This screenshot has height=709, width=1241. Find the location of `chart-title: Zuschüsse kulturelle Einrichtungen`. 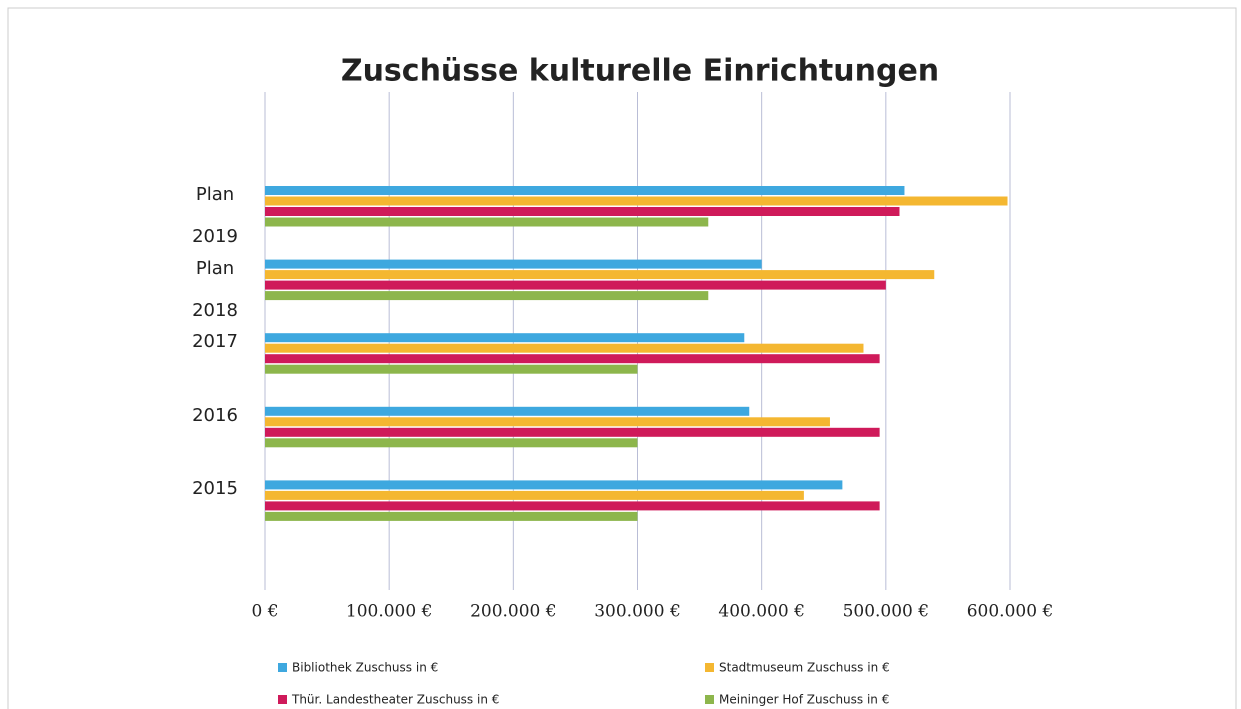

chart-title: Zuschüsse kulturelle Einrichtungen is located at coordinates (640, 71).